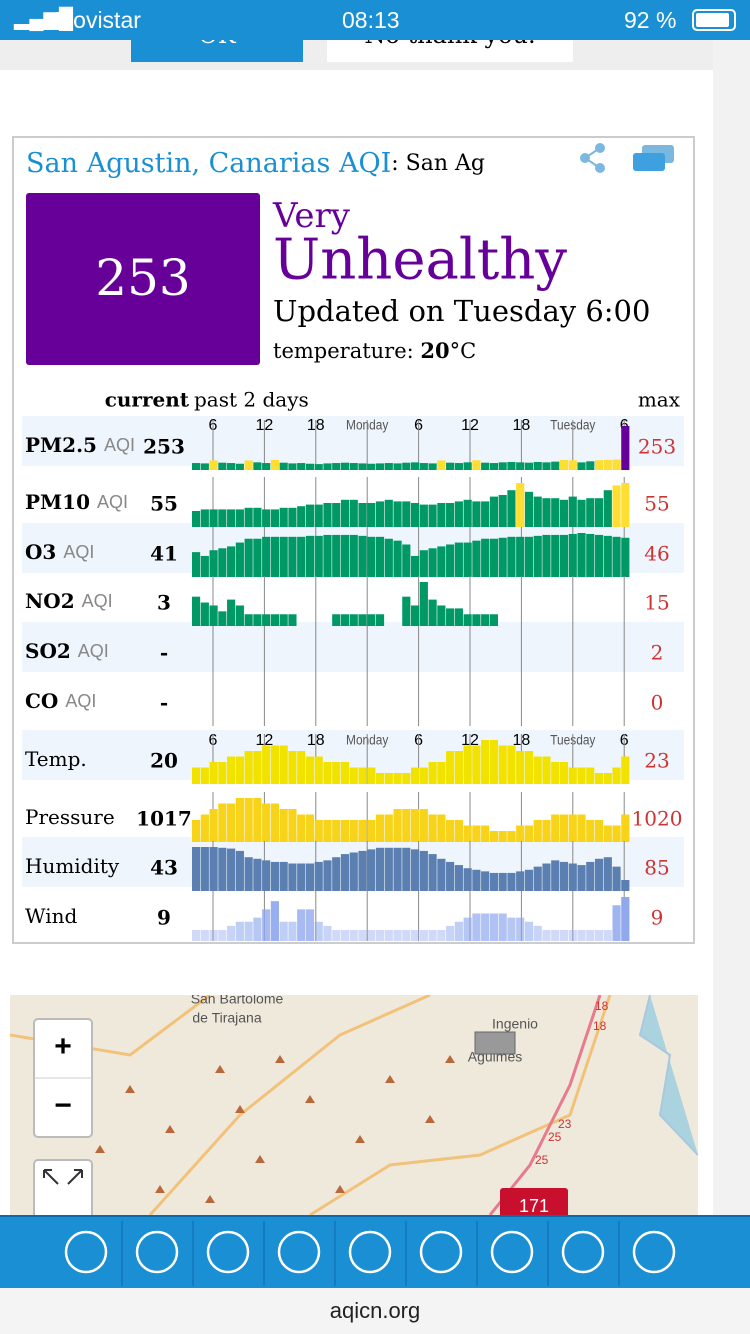 This screenshot has height=1334, width=750. I want to click on road-number: 25, so click(555, 1137).